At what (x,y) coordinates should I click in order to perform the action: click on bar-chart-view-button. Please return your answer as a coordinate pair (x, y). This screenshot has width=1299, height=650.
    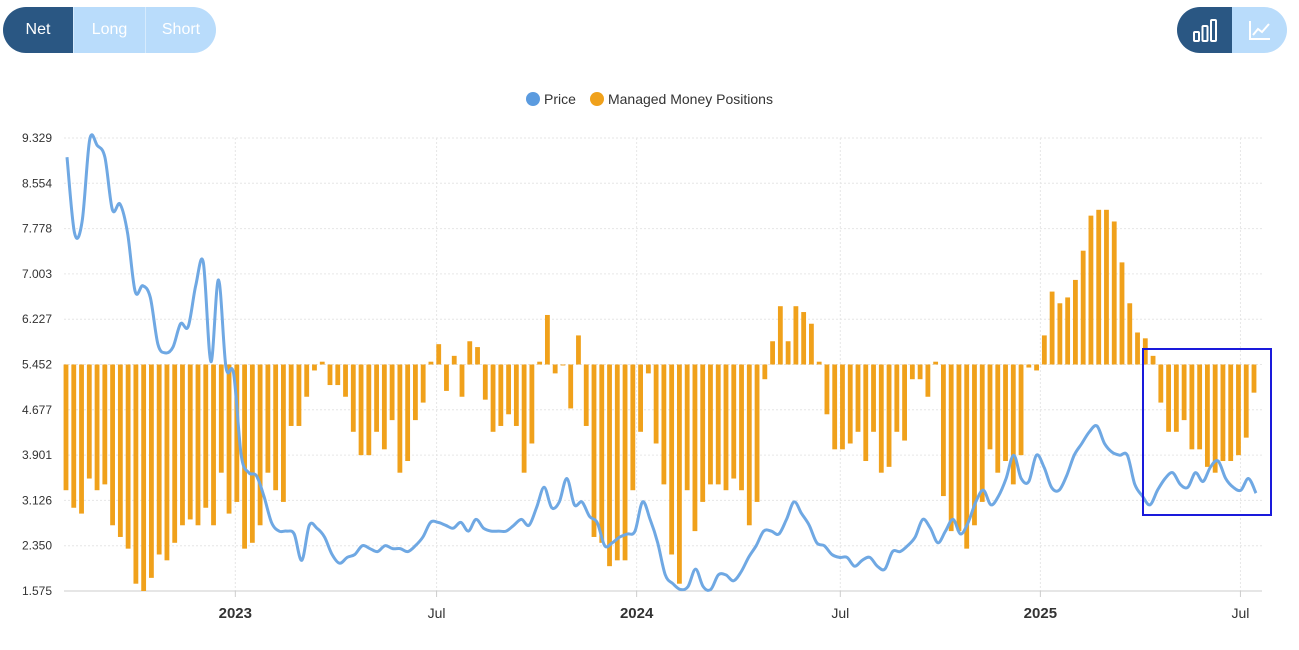
    Looking at the image, I should click on (1204, 30).